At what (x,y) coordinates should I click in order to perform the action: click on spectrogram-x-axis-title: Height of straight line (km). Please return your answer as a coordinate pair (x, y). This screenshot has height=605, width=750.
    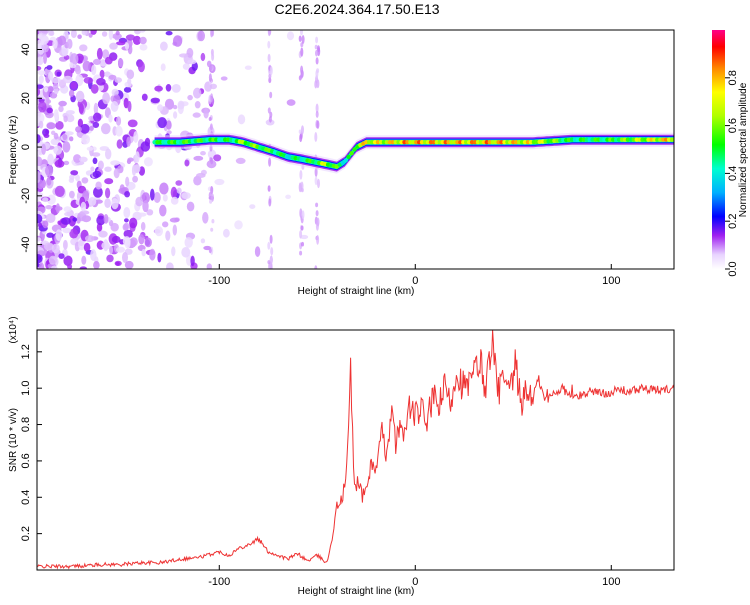
    Looking at the image, I should click on (356, 291).